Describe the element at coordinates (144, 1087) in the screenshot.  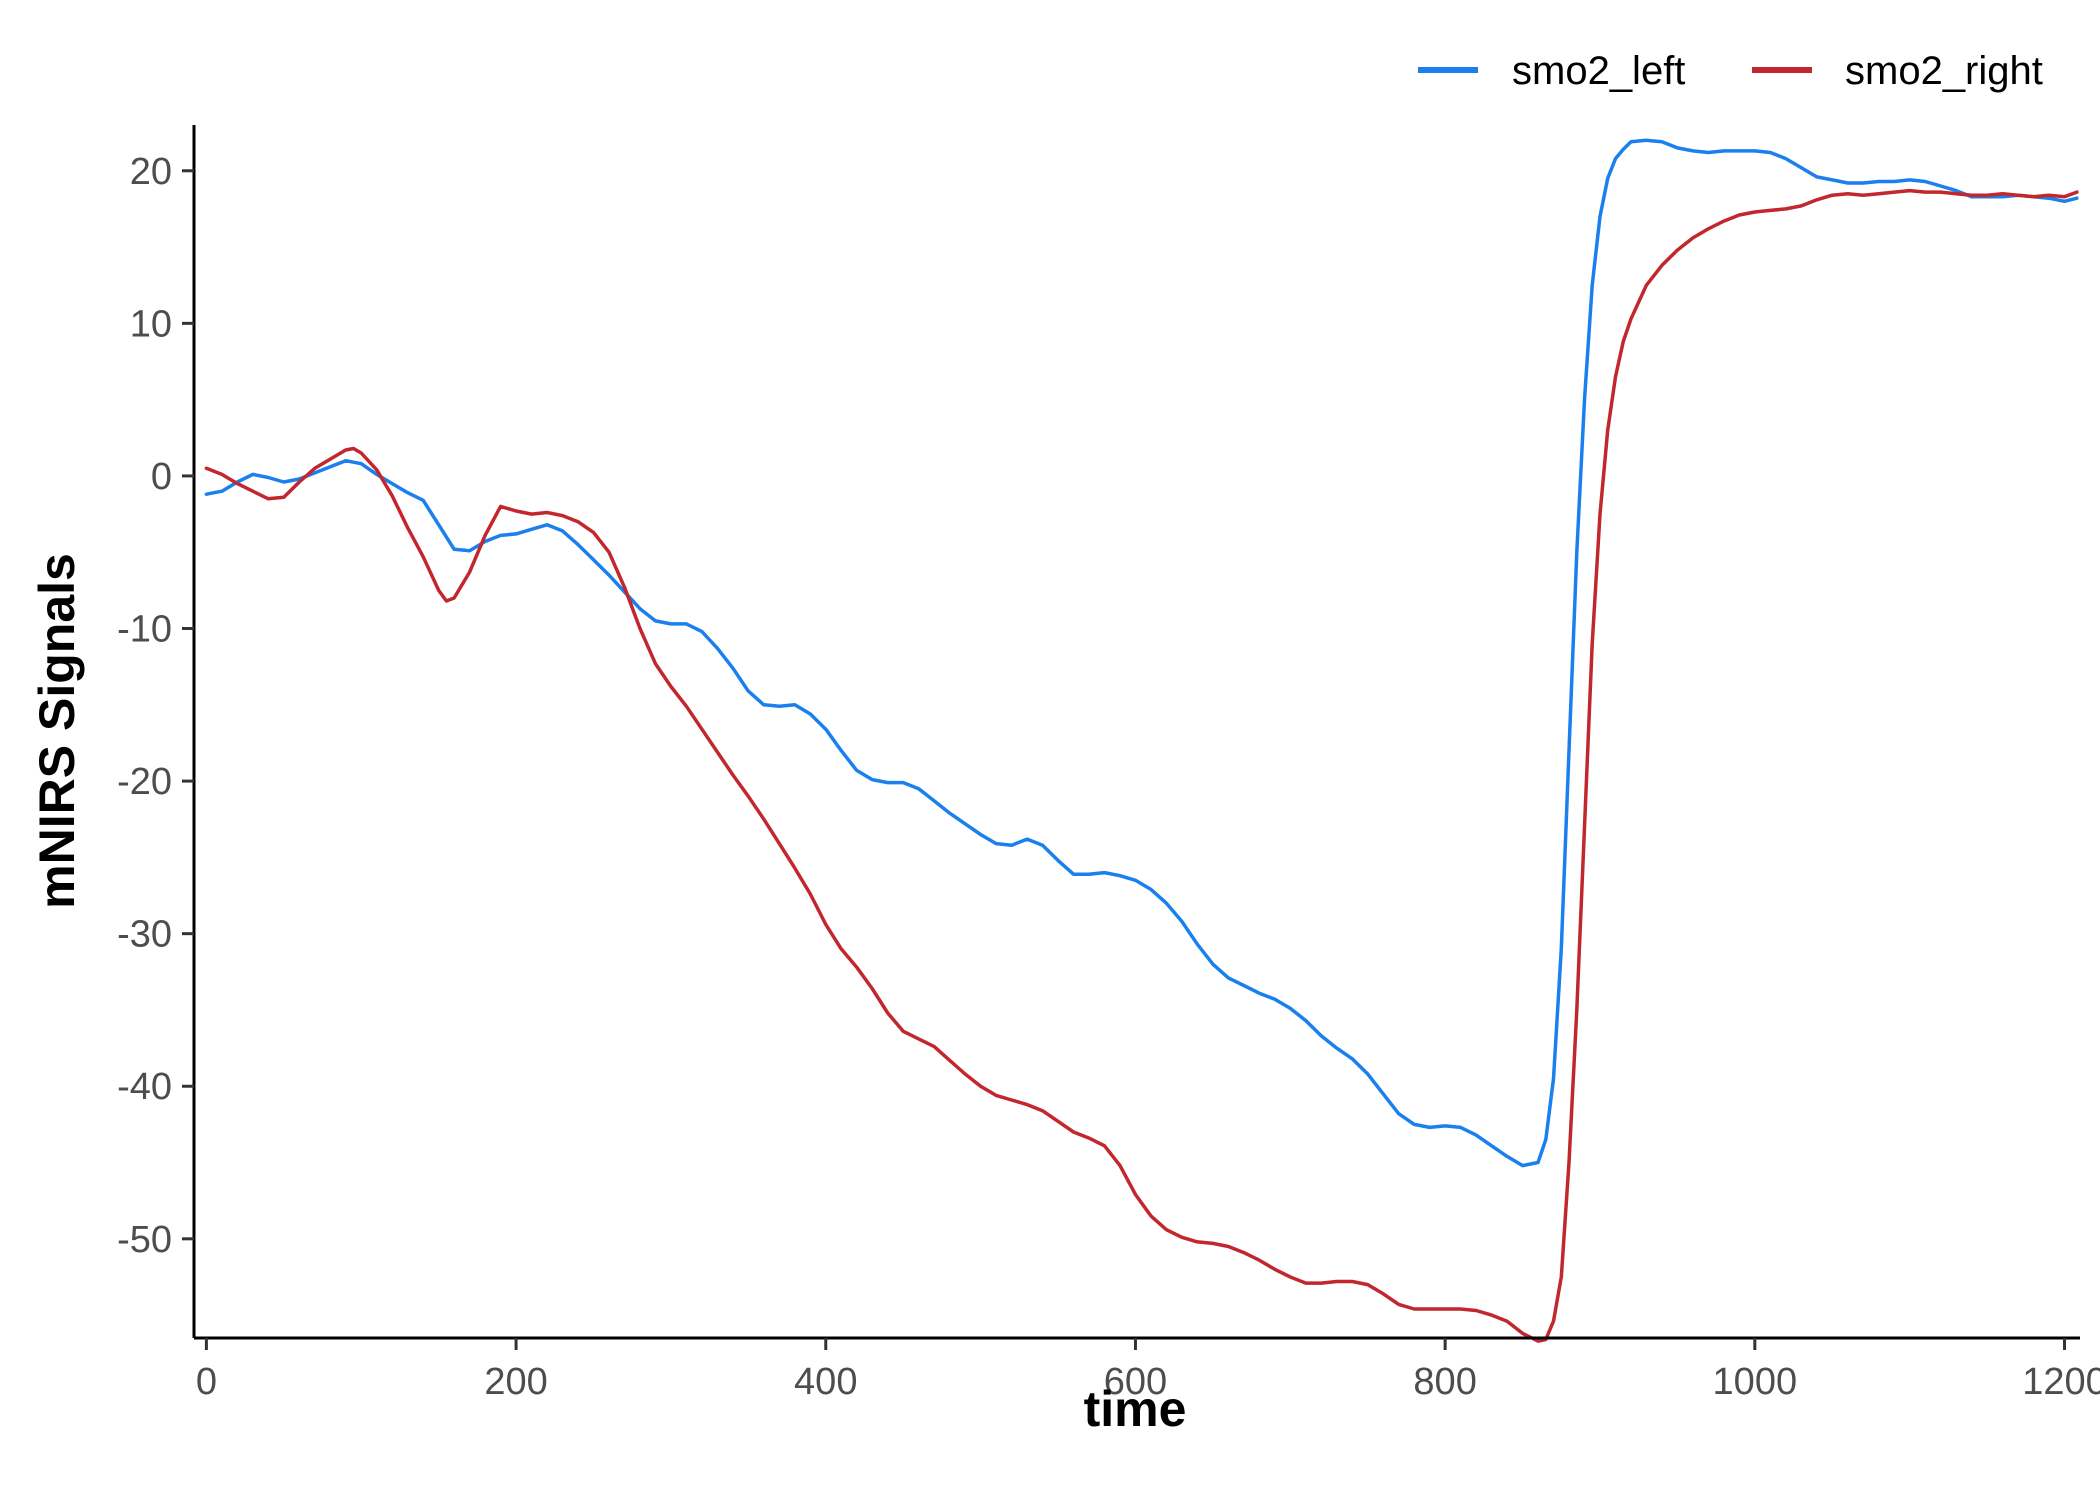
I see `y-tick-label: -40` at that location.